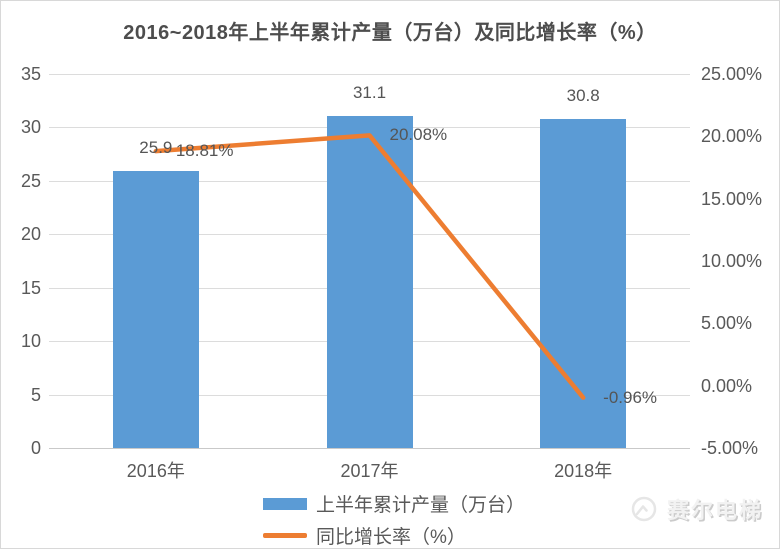 Image resolution: width=780 pixels, height=549 pixels. What do you see at coordinates (390, 33) in the screenshot?
I see `chart-title: 2016~2018年上半年累计产量（万台）及同比增长率（%）` at bounding box center [390, 33].